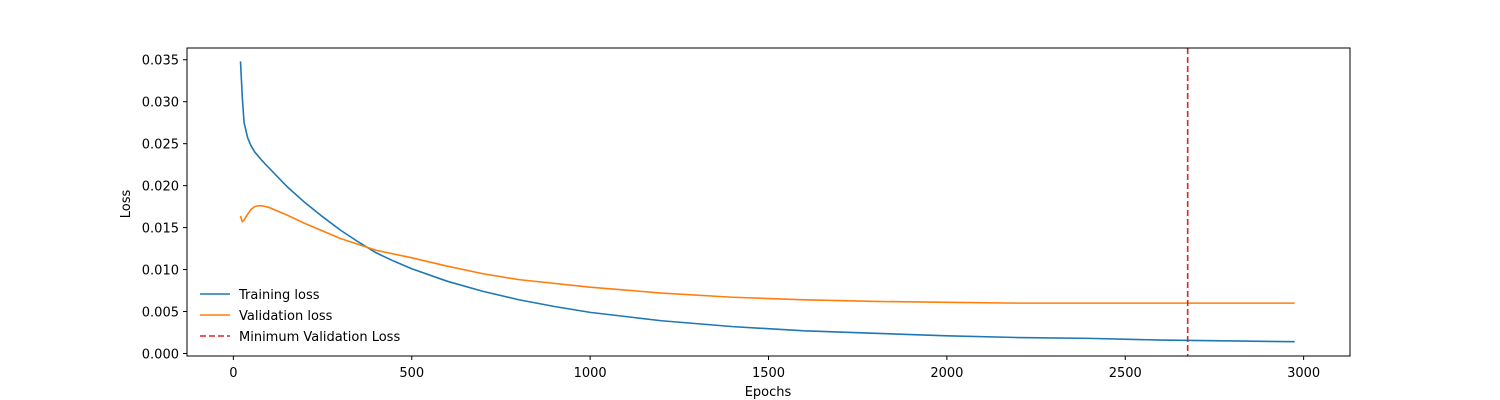 The height and width of the screenshot is (400, 1500). I want to click on y-tick-label: 0.020, so click(160, 187).